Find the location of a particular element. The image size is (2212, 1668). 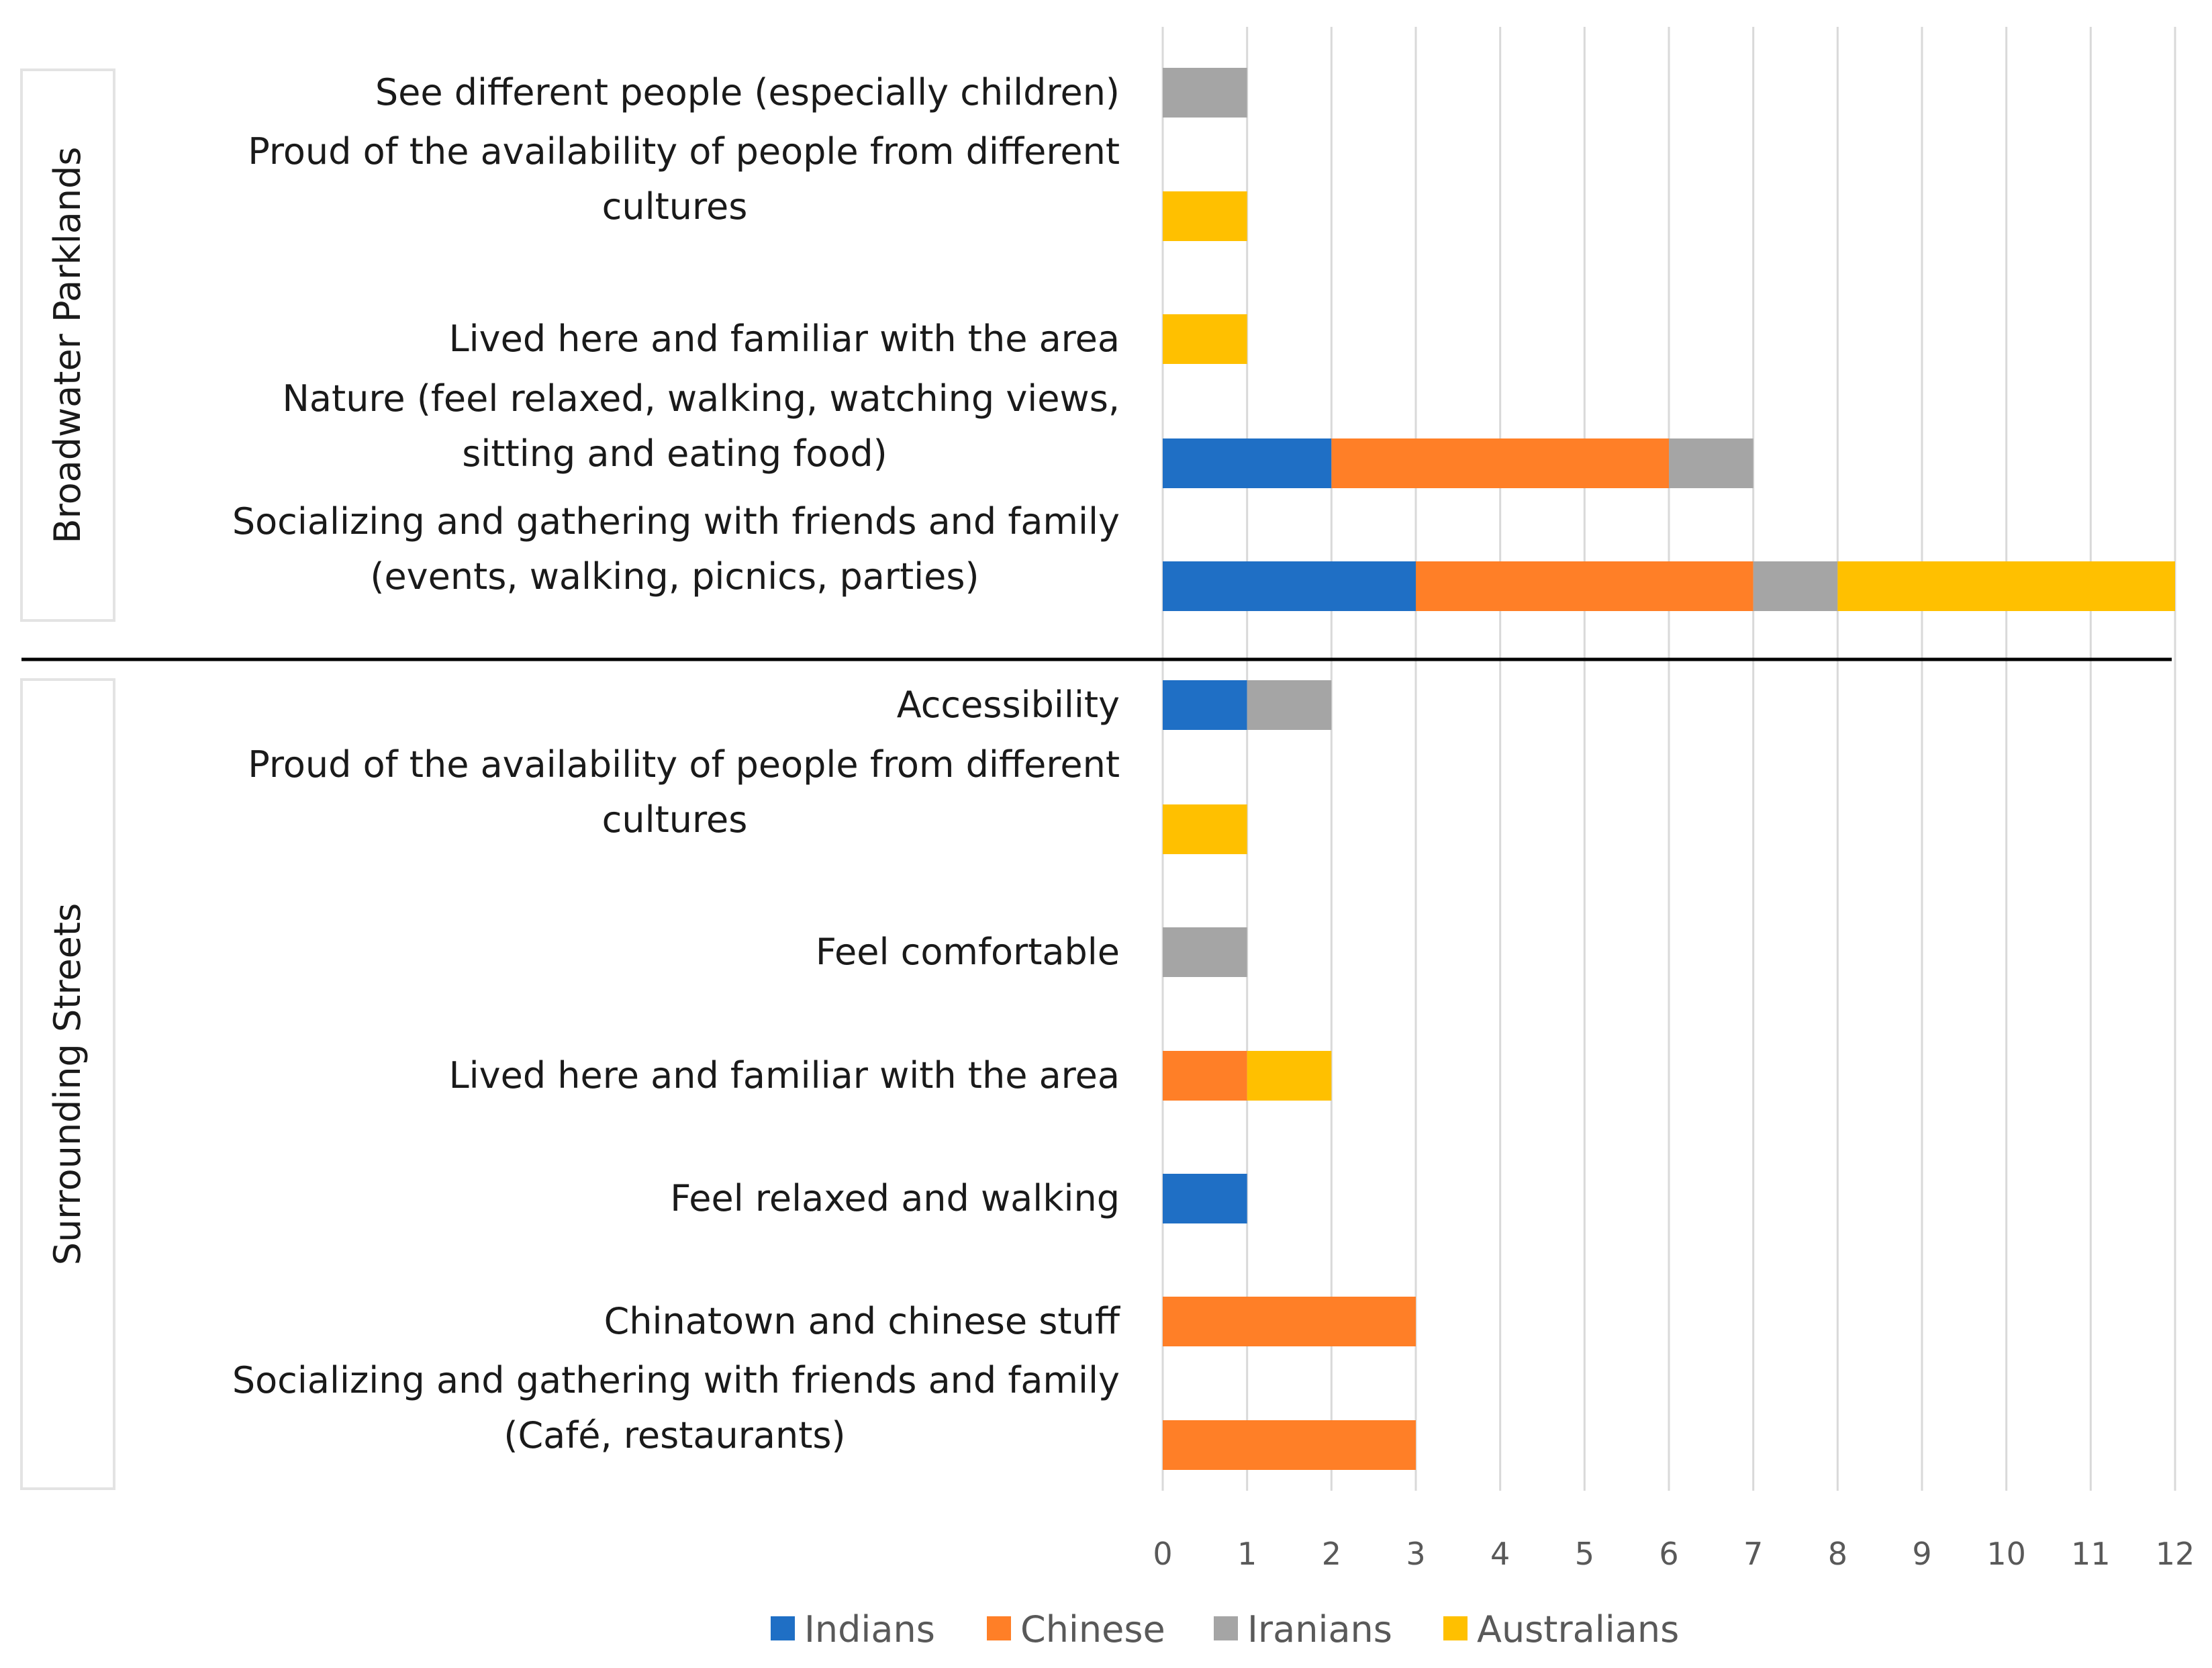

x-tick-label: 2 is located at coordinates (1331, 1554).